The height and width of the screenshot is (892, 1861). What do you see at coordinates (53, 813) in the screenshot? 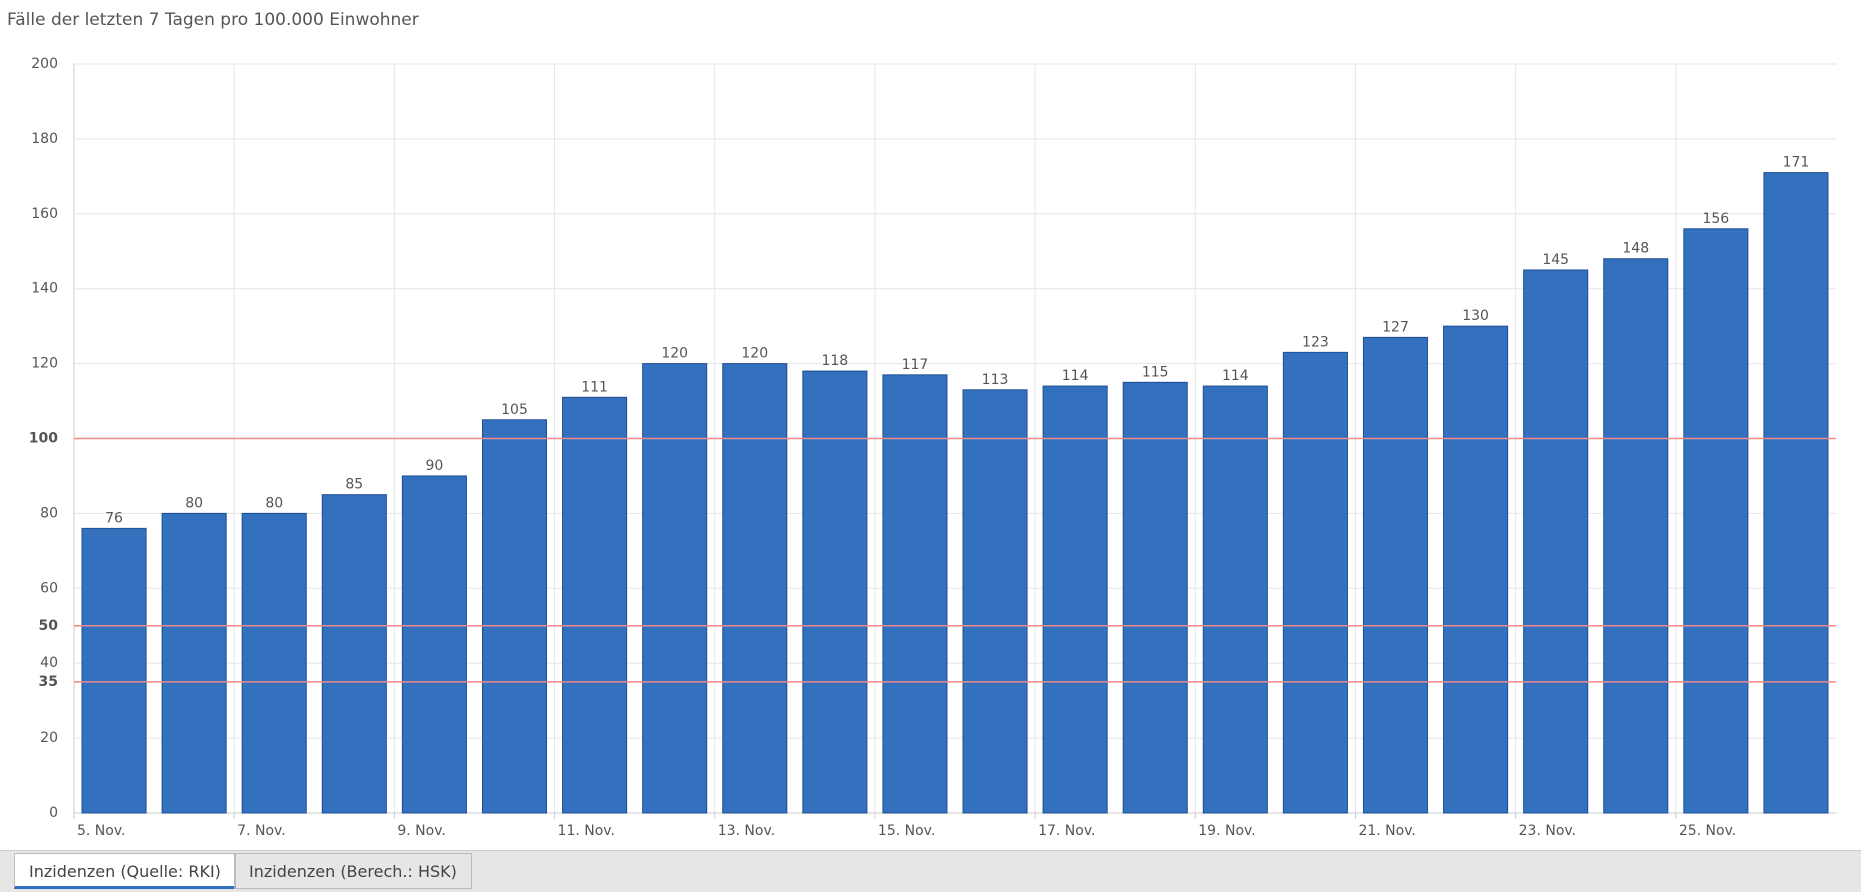
I see `y-tick-label: 0` at bounding box center [53, 813].